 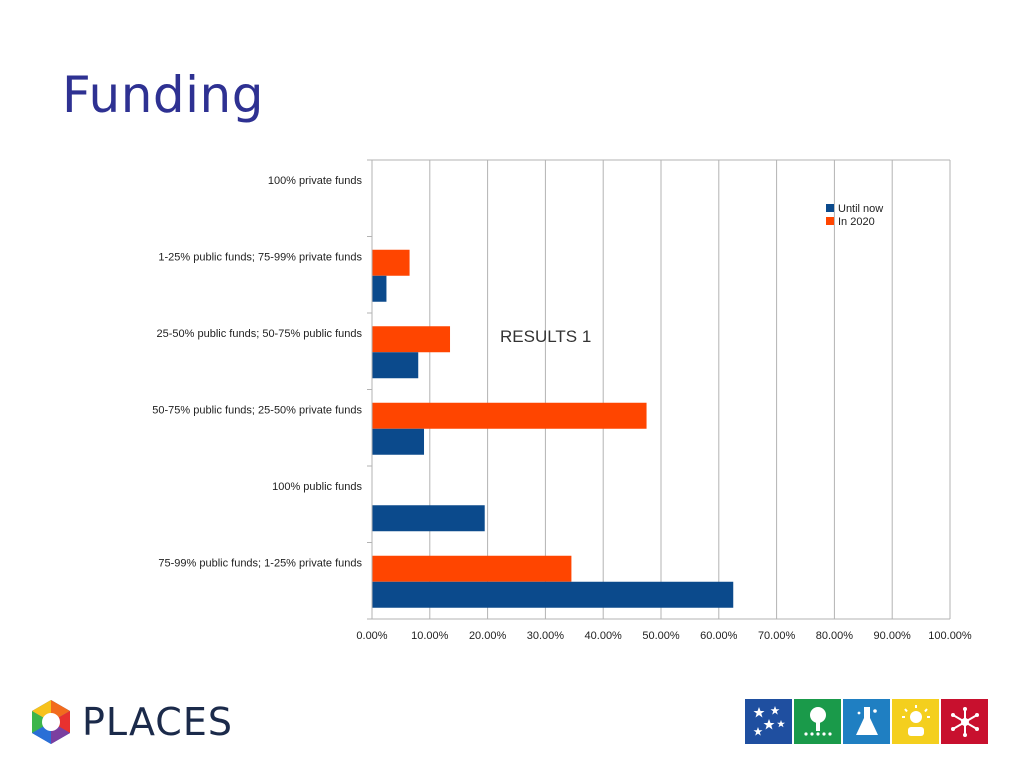 What do you see at coordinates (315, 181) in the screenshot?
I see `category-label: 100% private funds` at bounding box center [315, 181].